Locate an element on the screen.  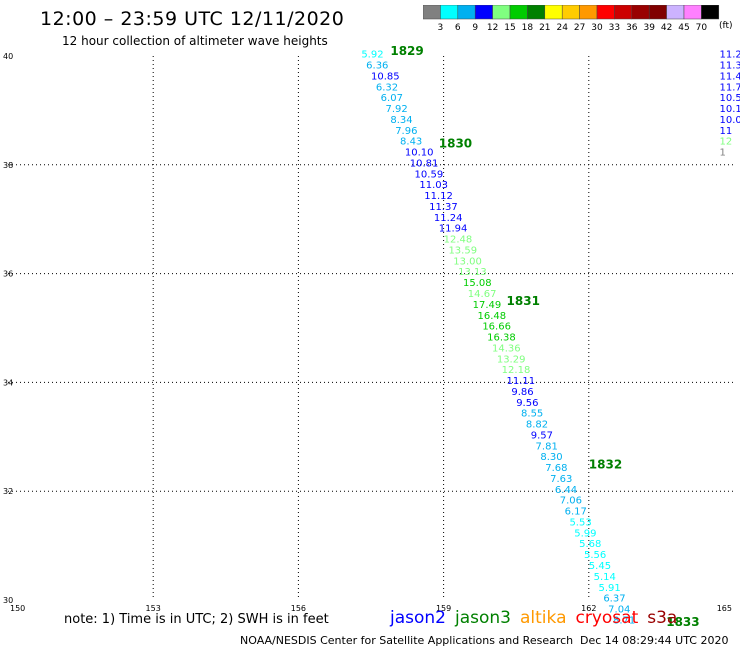
legend-item-cryosat: cryosat is located at coordinates (607, 618).